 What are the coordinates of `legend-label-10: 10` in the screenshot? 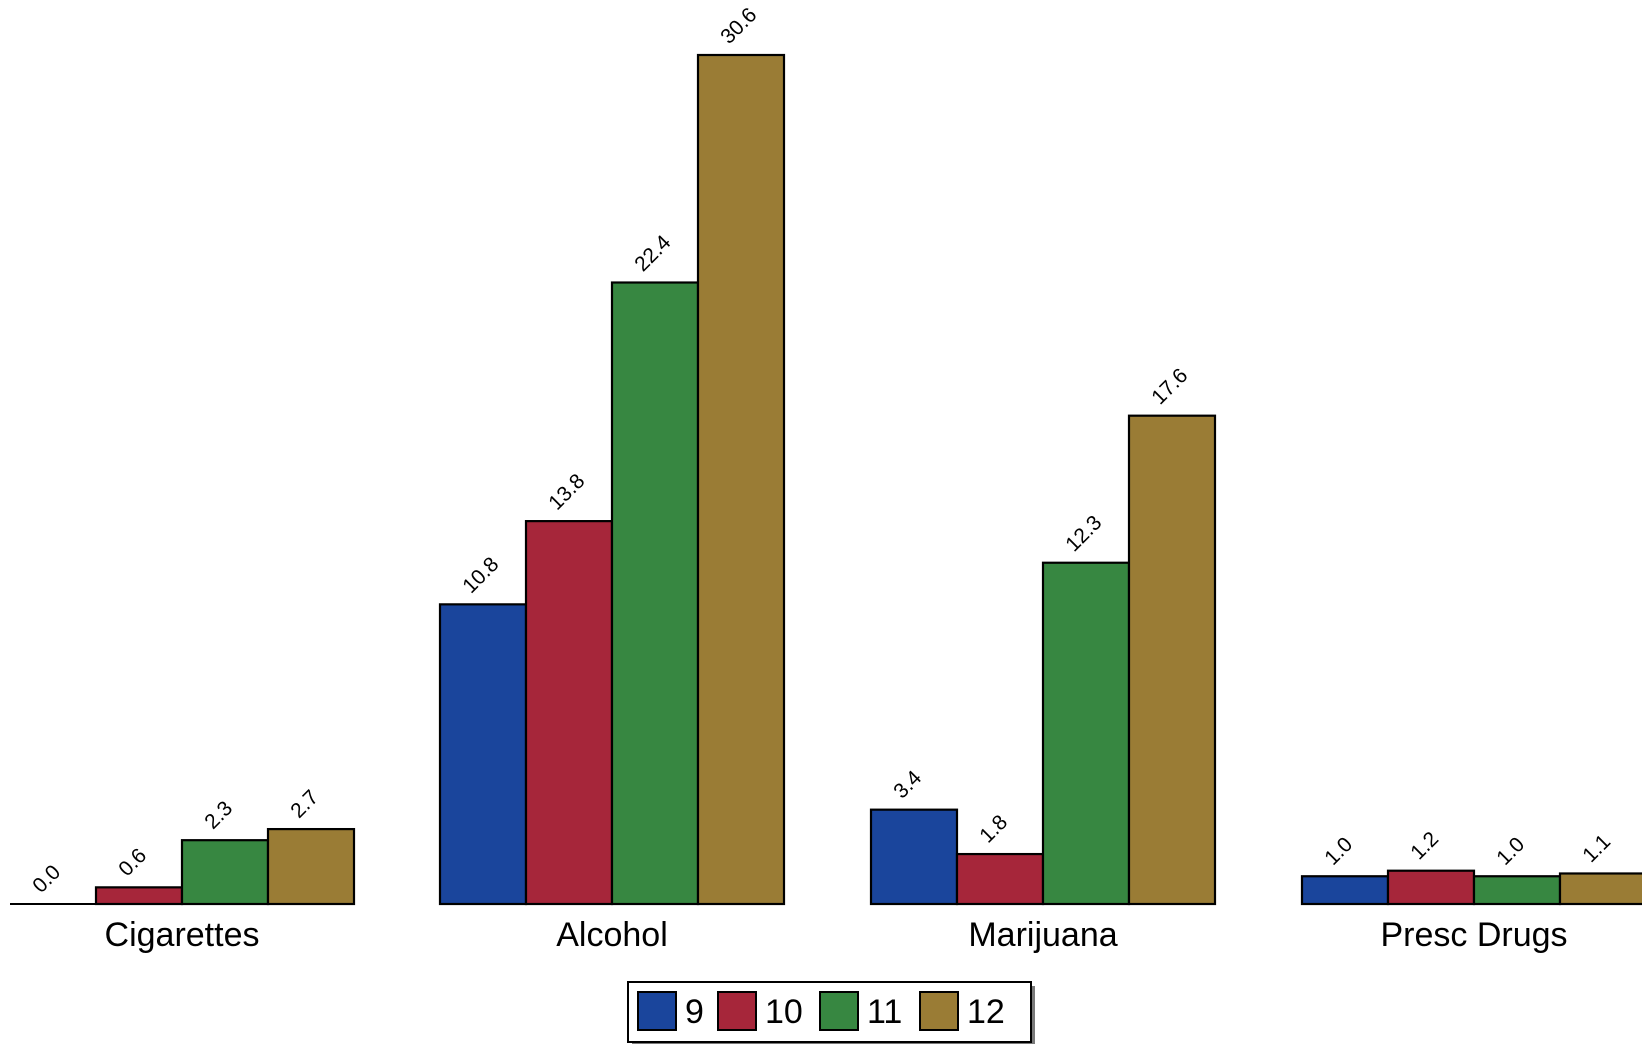 It's located at (784, 1012).